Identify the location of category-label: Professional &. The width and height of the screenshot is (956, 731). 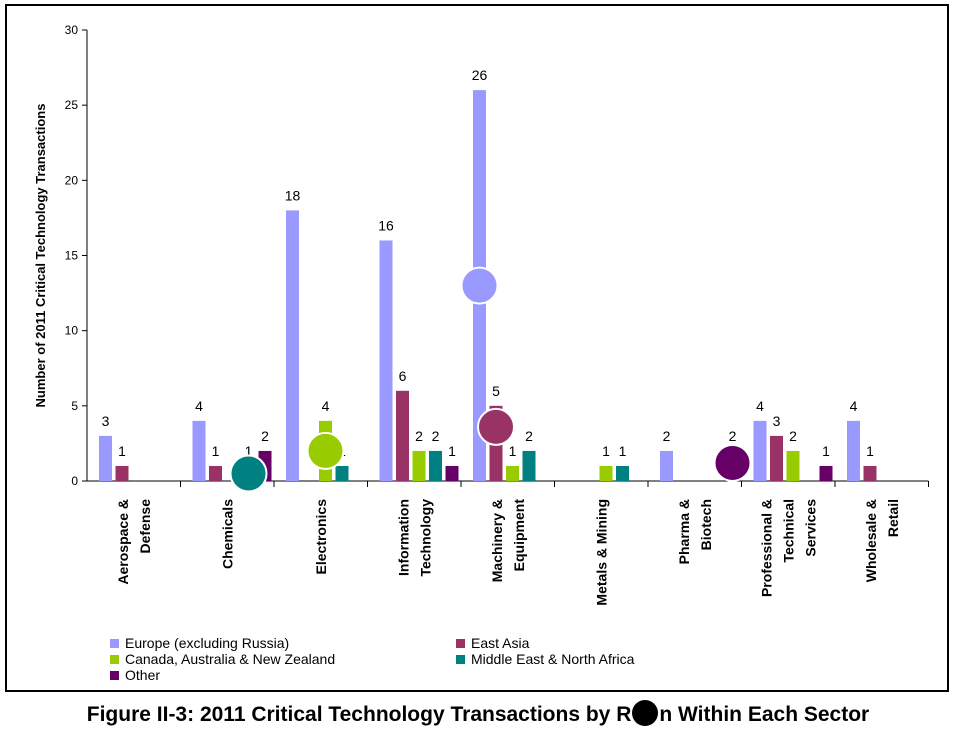
(766, 548).